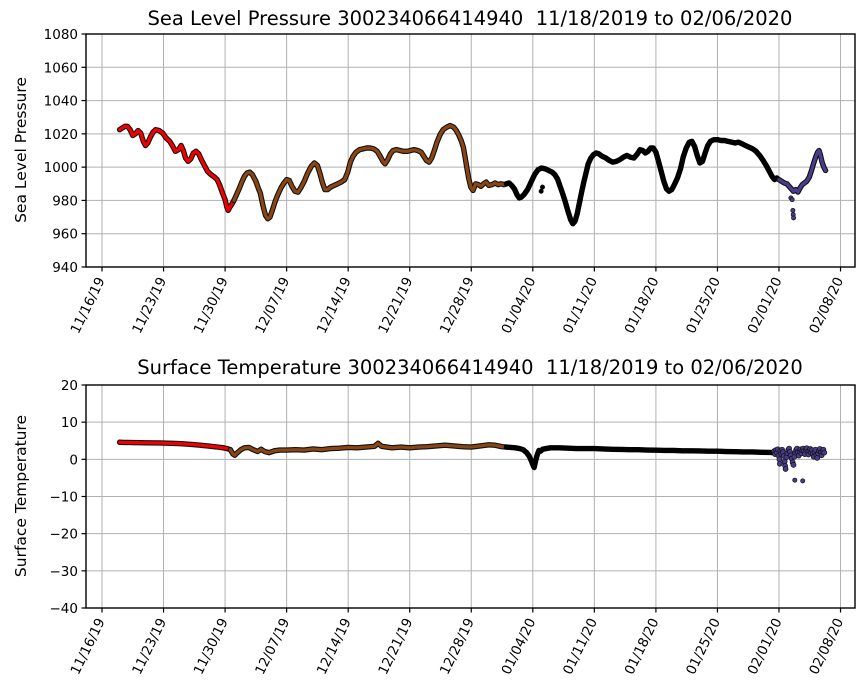  What do you see at coordinates (64, 498) in the screenshot?
I see `y-tick-label: −10` at bounding box center [64, 498].